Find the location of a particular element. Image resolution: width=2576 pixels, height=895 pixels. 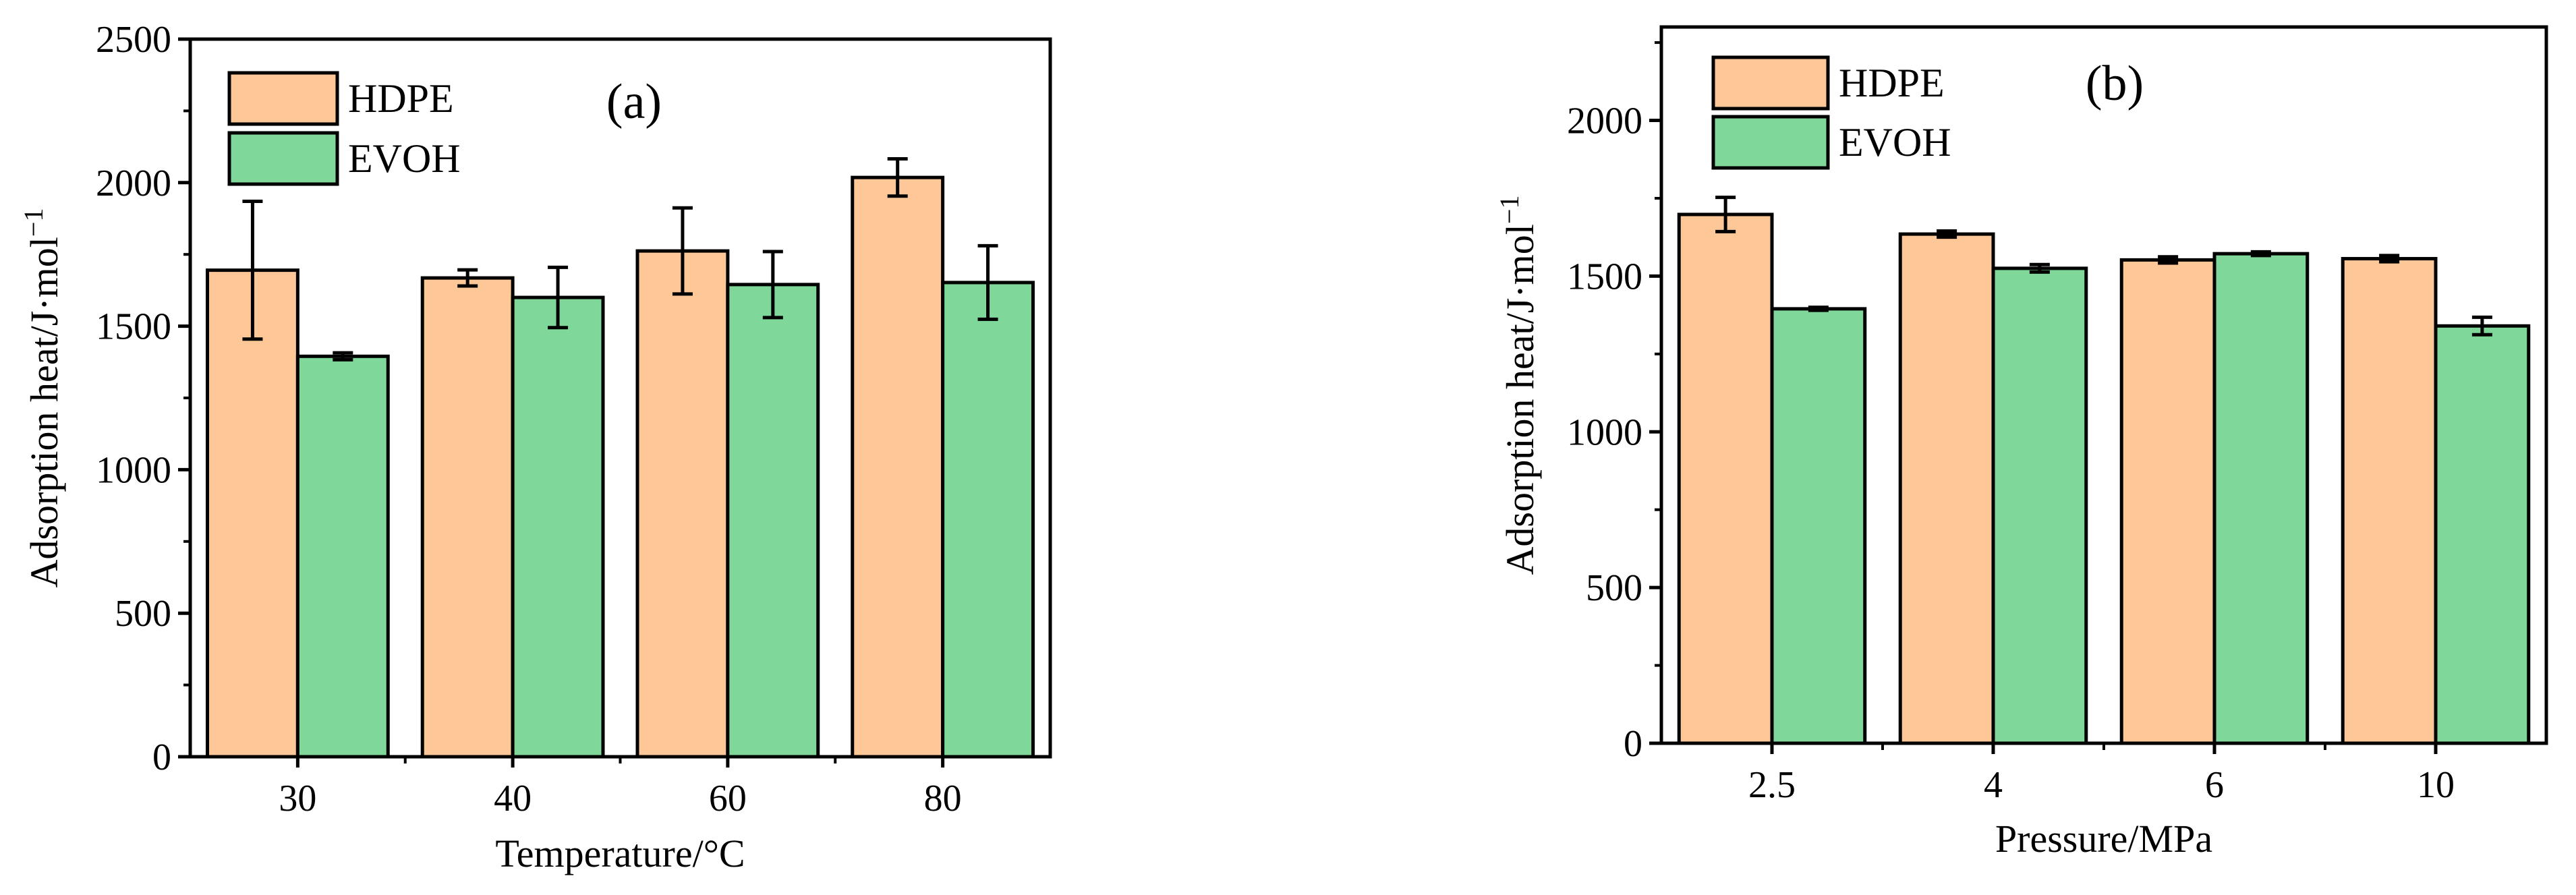

panel-b-legend-label-evoh: EVOH is located at coordinates (1895, 142).